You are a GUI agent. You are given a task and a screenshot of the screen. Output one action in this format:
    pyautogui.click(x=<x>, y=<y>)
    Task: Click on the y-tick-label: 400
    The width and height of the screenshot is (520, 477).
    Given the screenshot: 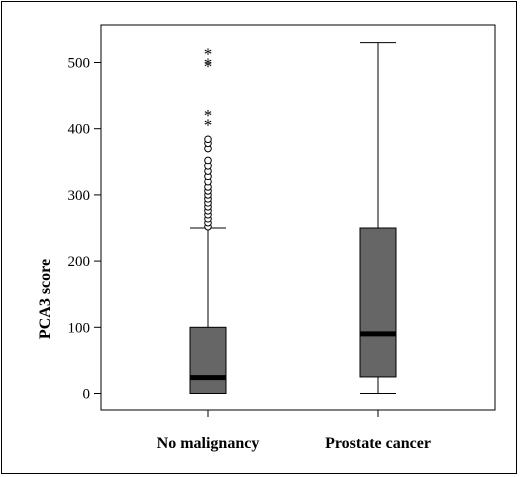 What is the action you would take?
    pyautogui.click(x=79, y=130)
    